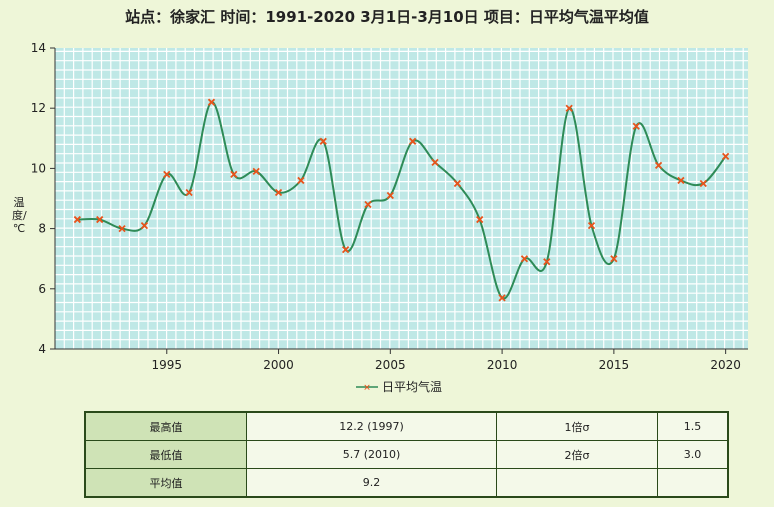 This screenshot has width=774, height=507. Describe the element at coordinates (19, 215) in the screenshot. I see `y-axis-label: 温度/℃` at that location.